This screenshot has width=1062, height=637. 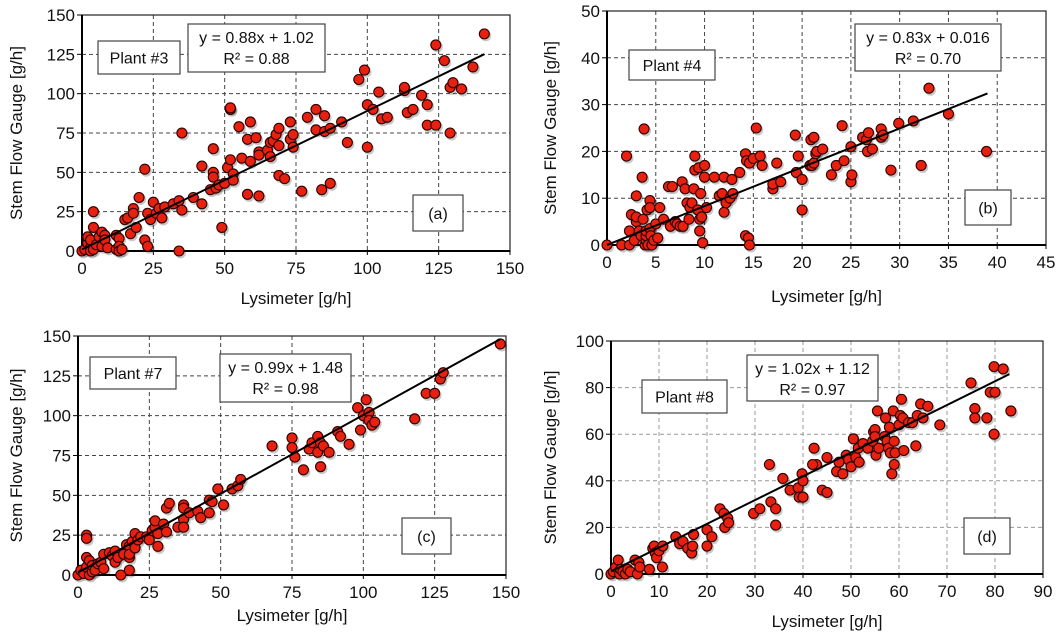 I want to click on x-tick-label: 0, so click(x=610, y=591).